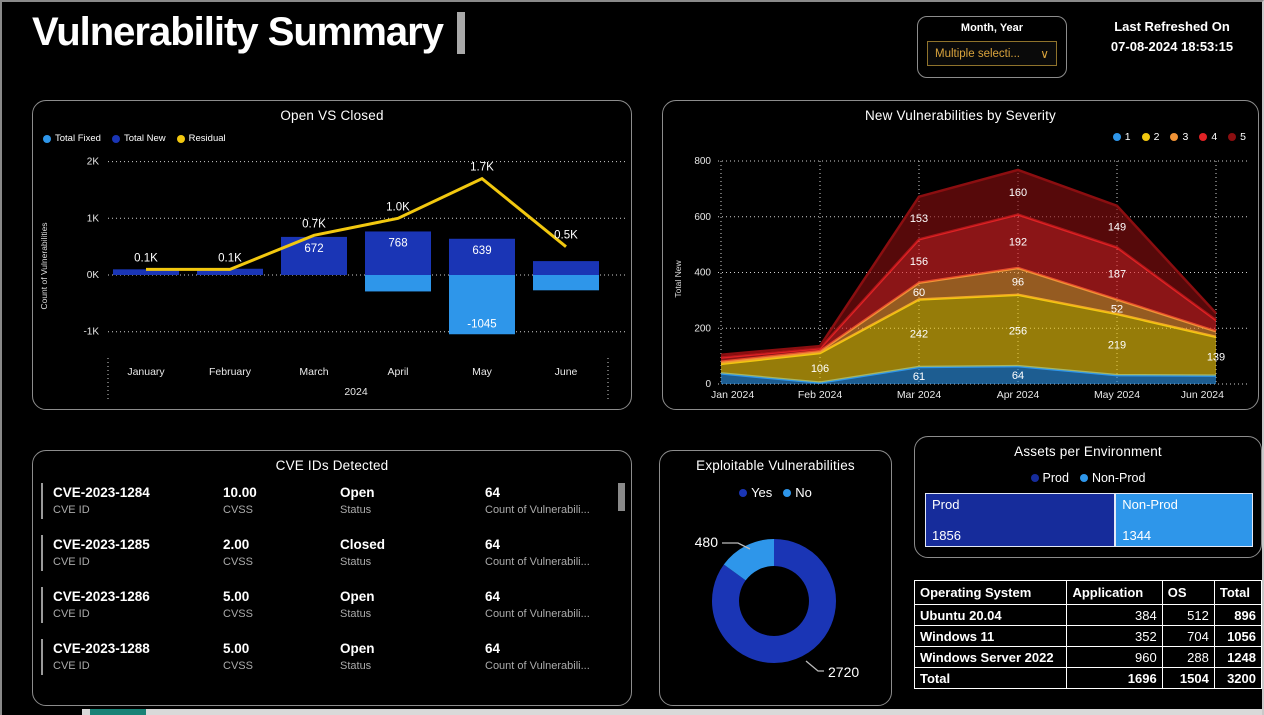 The height and width of the screenshot is (715, 1264). Describe the element at coordinates (1055, 478) in the screenshot. I see `legend-label: Prod` at that location.